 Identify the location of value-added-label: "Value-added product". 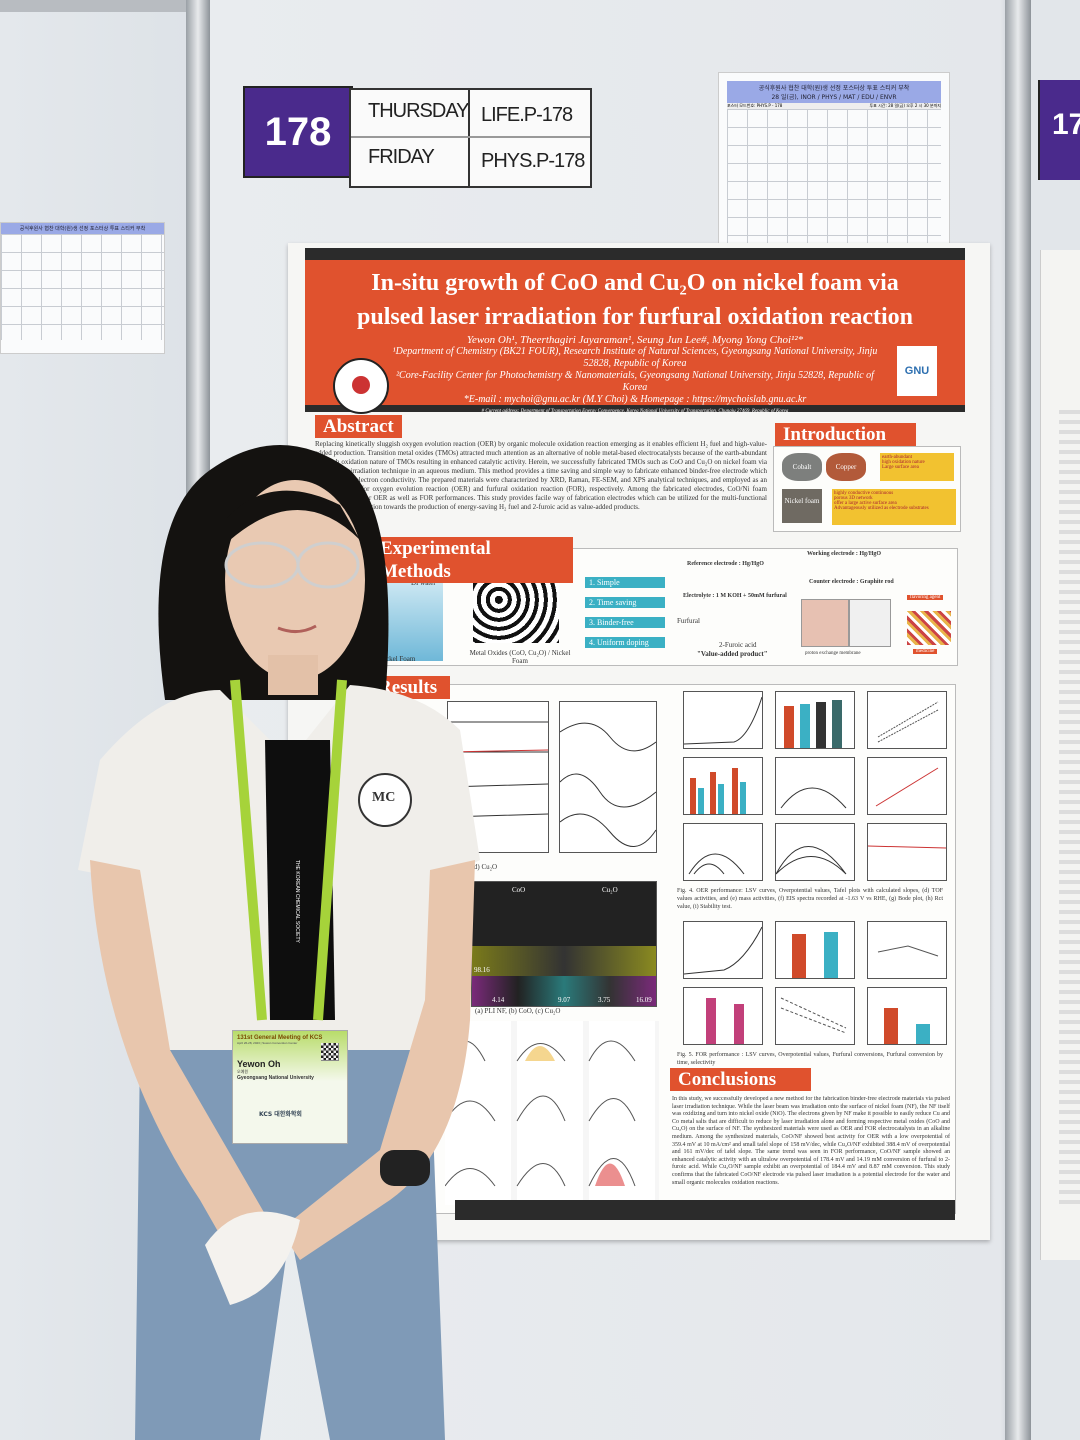
(732, 654).